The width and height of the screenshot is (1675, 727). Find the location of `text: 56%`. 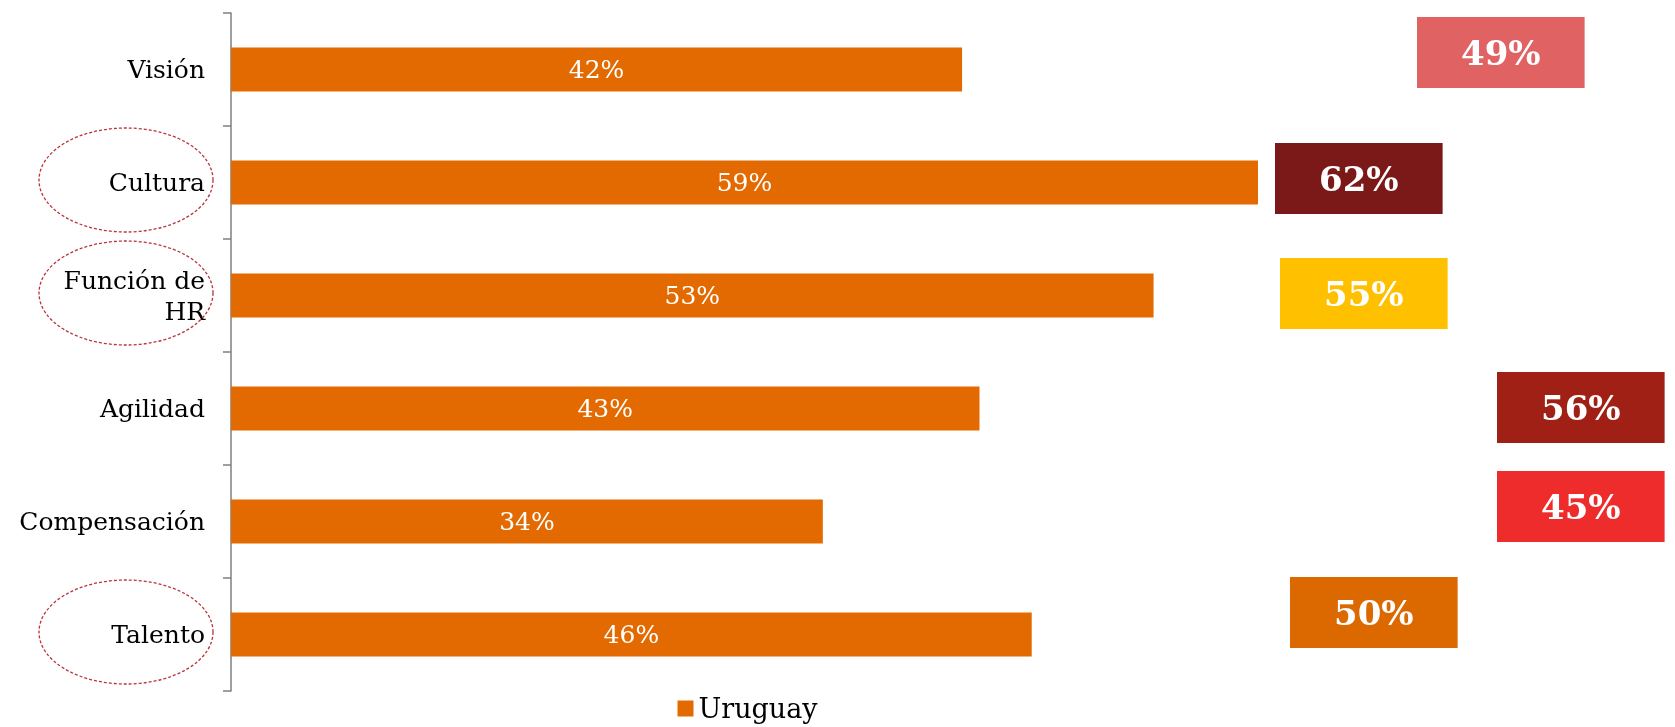

text: 56% is located at coordinates (1581, 407).